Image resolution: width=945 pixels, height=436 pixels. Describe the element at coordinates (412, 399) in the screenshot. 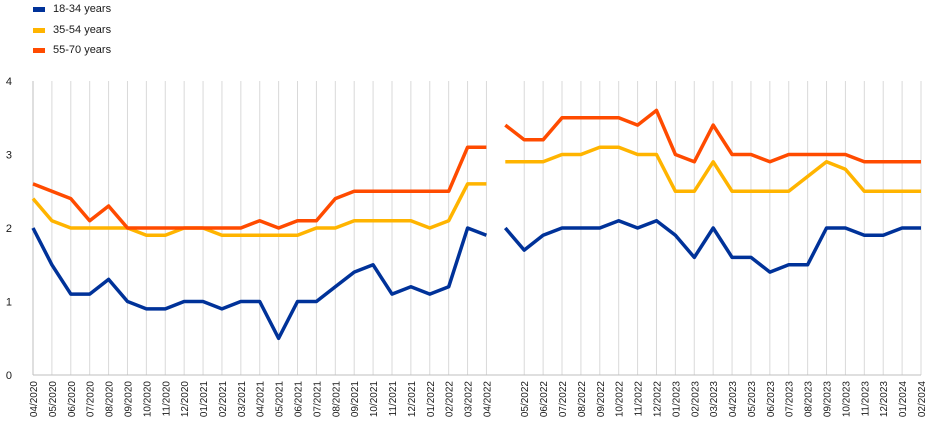

I see `x-tick-label: 12/2021` at that location.